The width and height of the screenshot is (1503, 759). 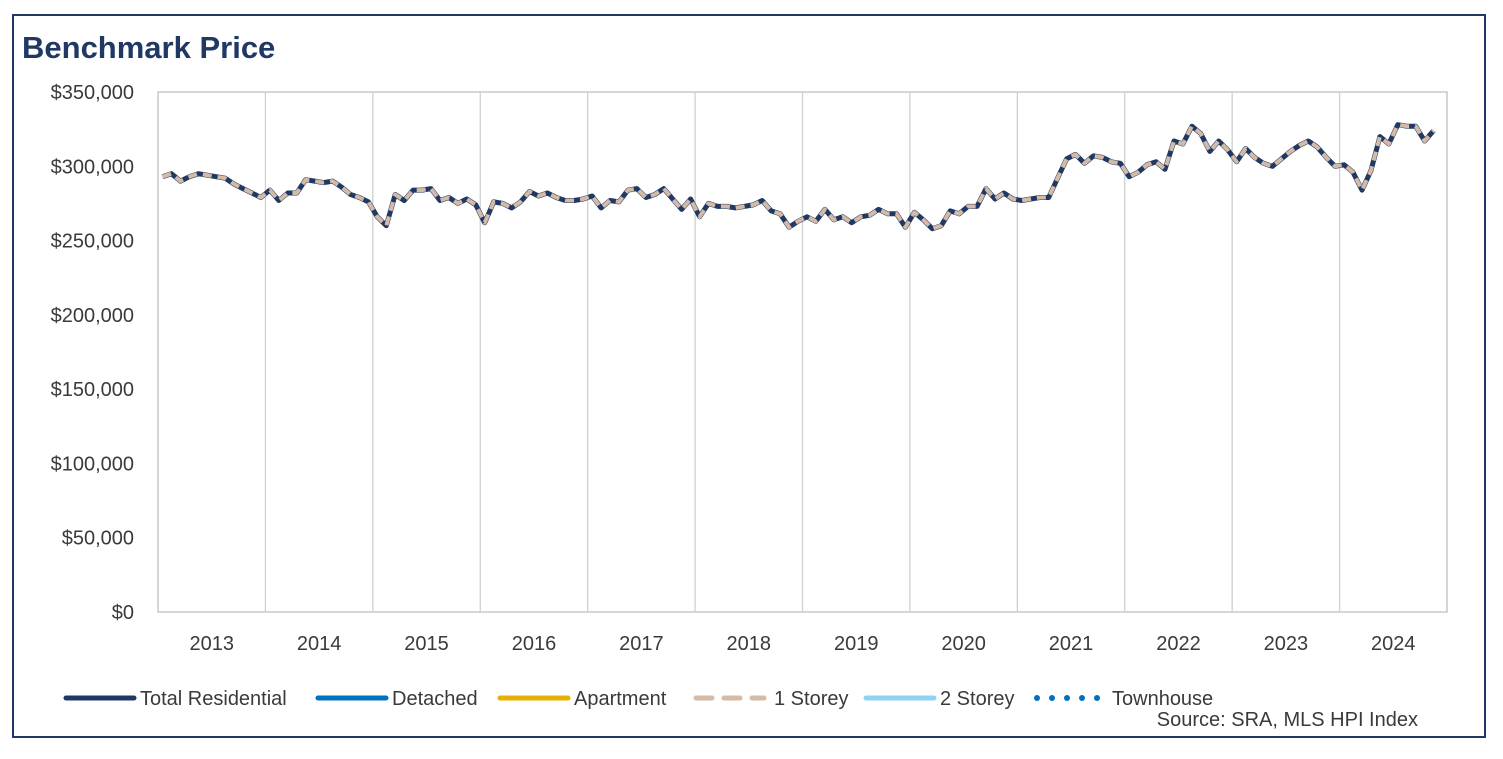 I want to click on x-tick-label: 2024, so click(x=1393, y=644).